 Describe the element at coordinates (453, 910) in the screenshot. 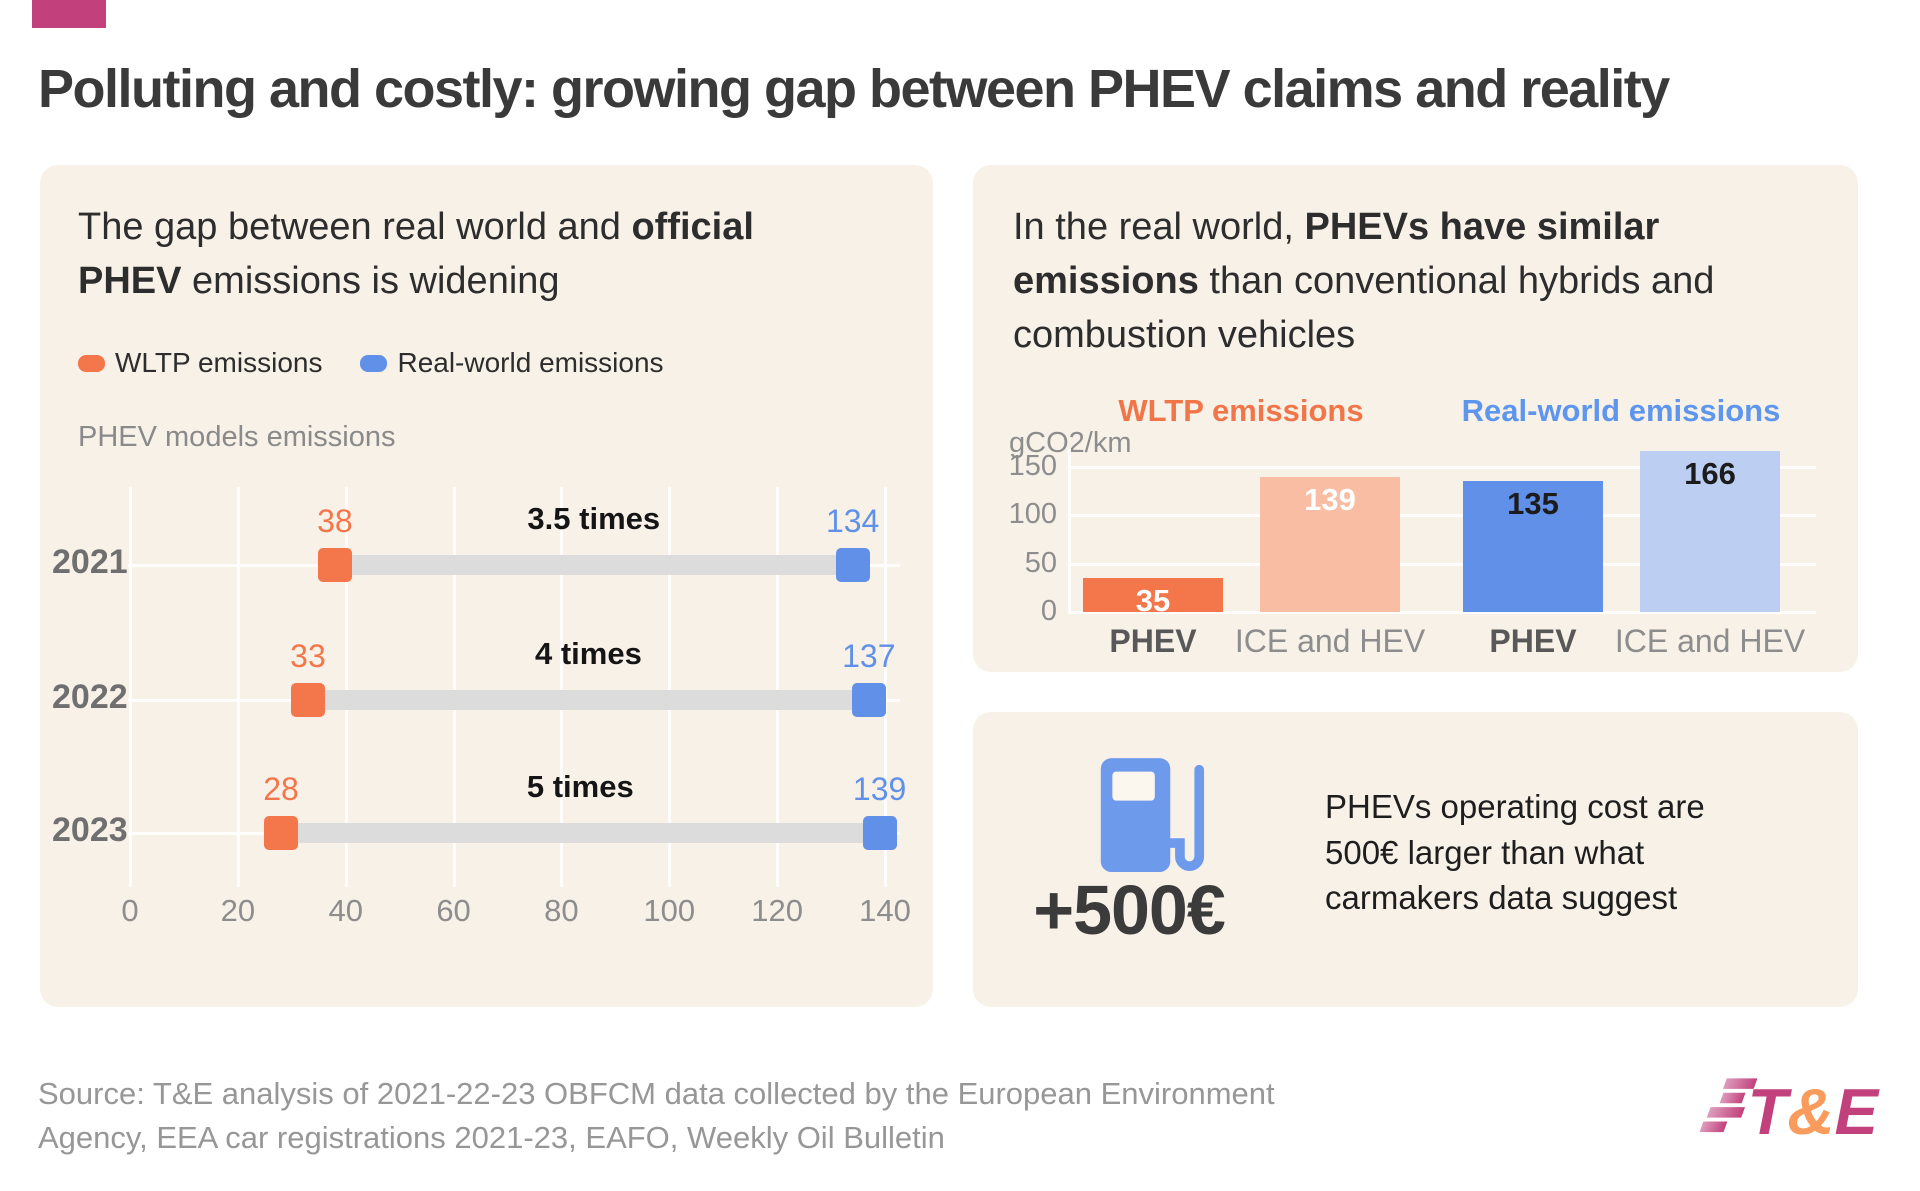

I see `x-tick-label: 60` at that location.